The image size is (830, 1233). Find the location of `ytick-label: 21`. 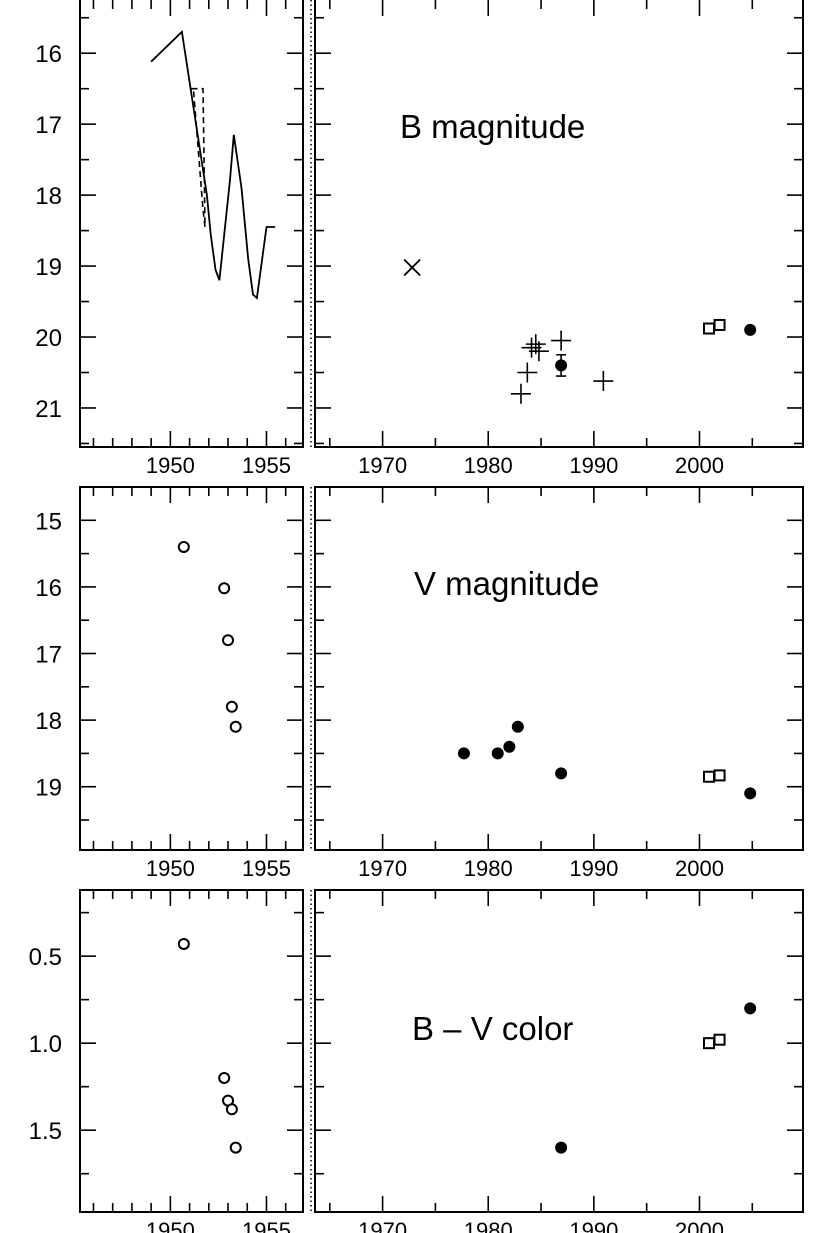

ytick-label: 21 is located at coordinates (48, 409).